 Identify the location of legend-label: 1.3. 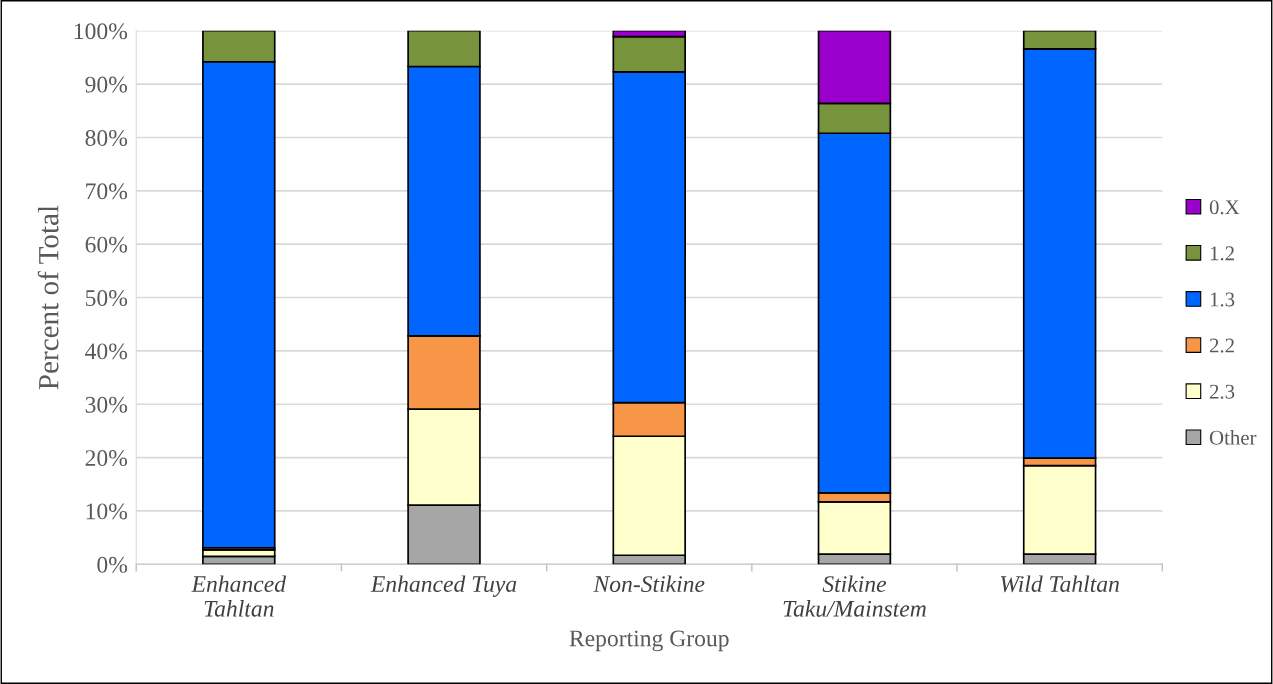
(1222, 299).